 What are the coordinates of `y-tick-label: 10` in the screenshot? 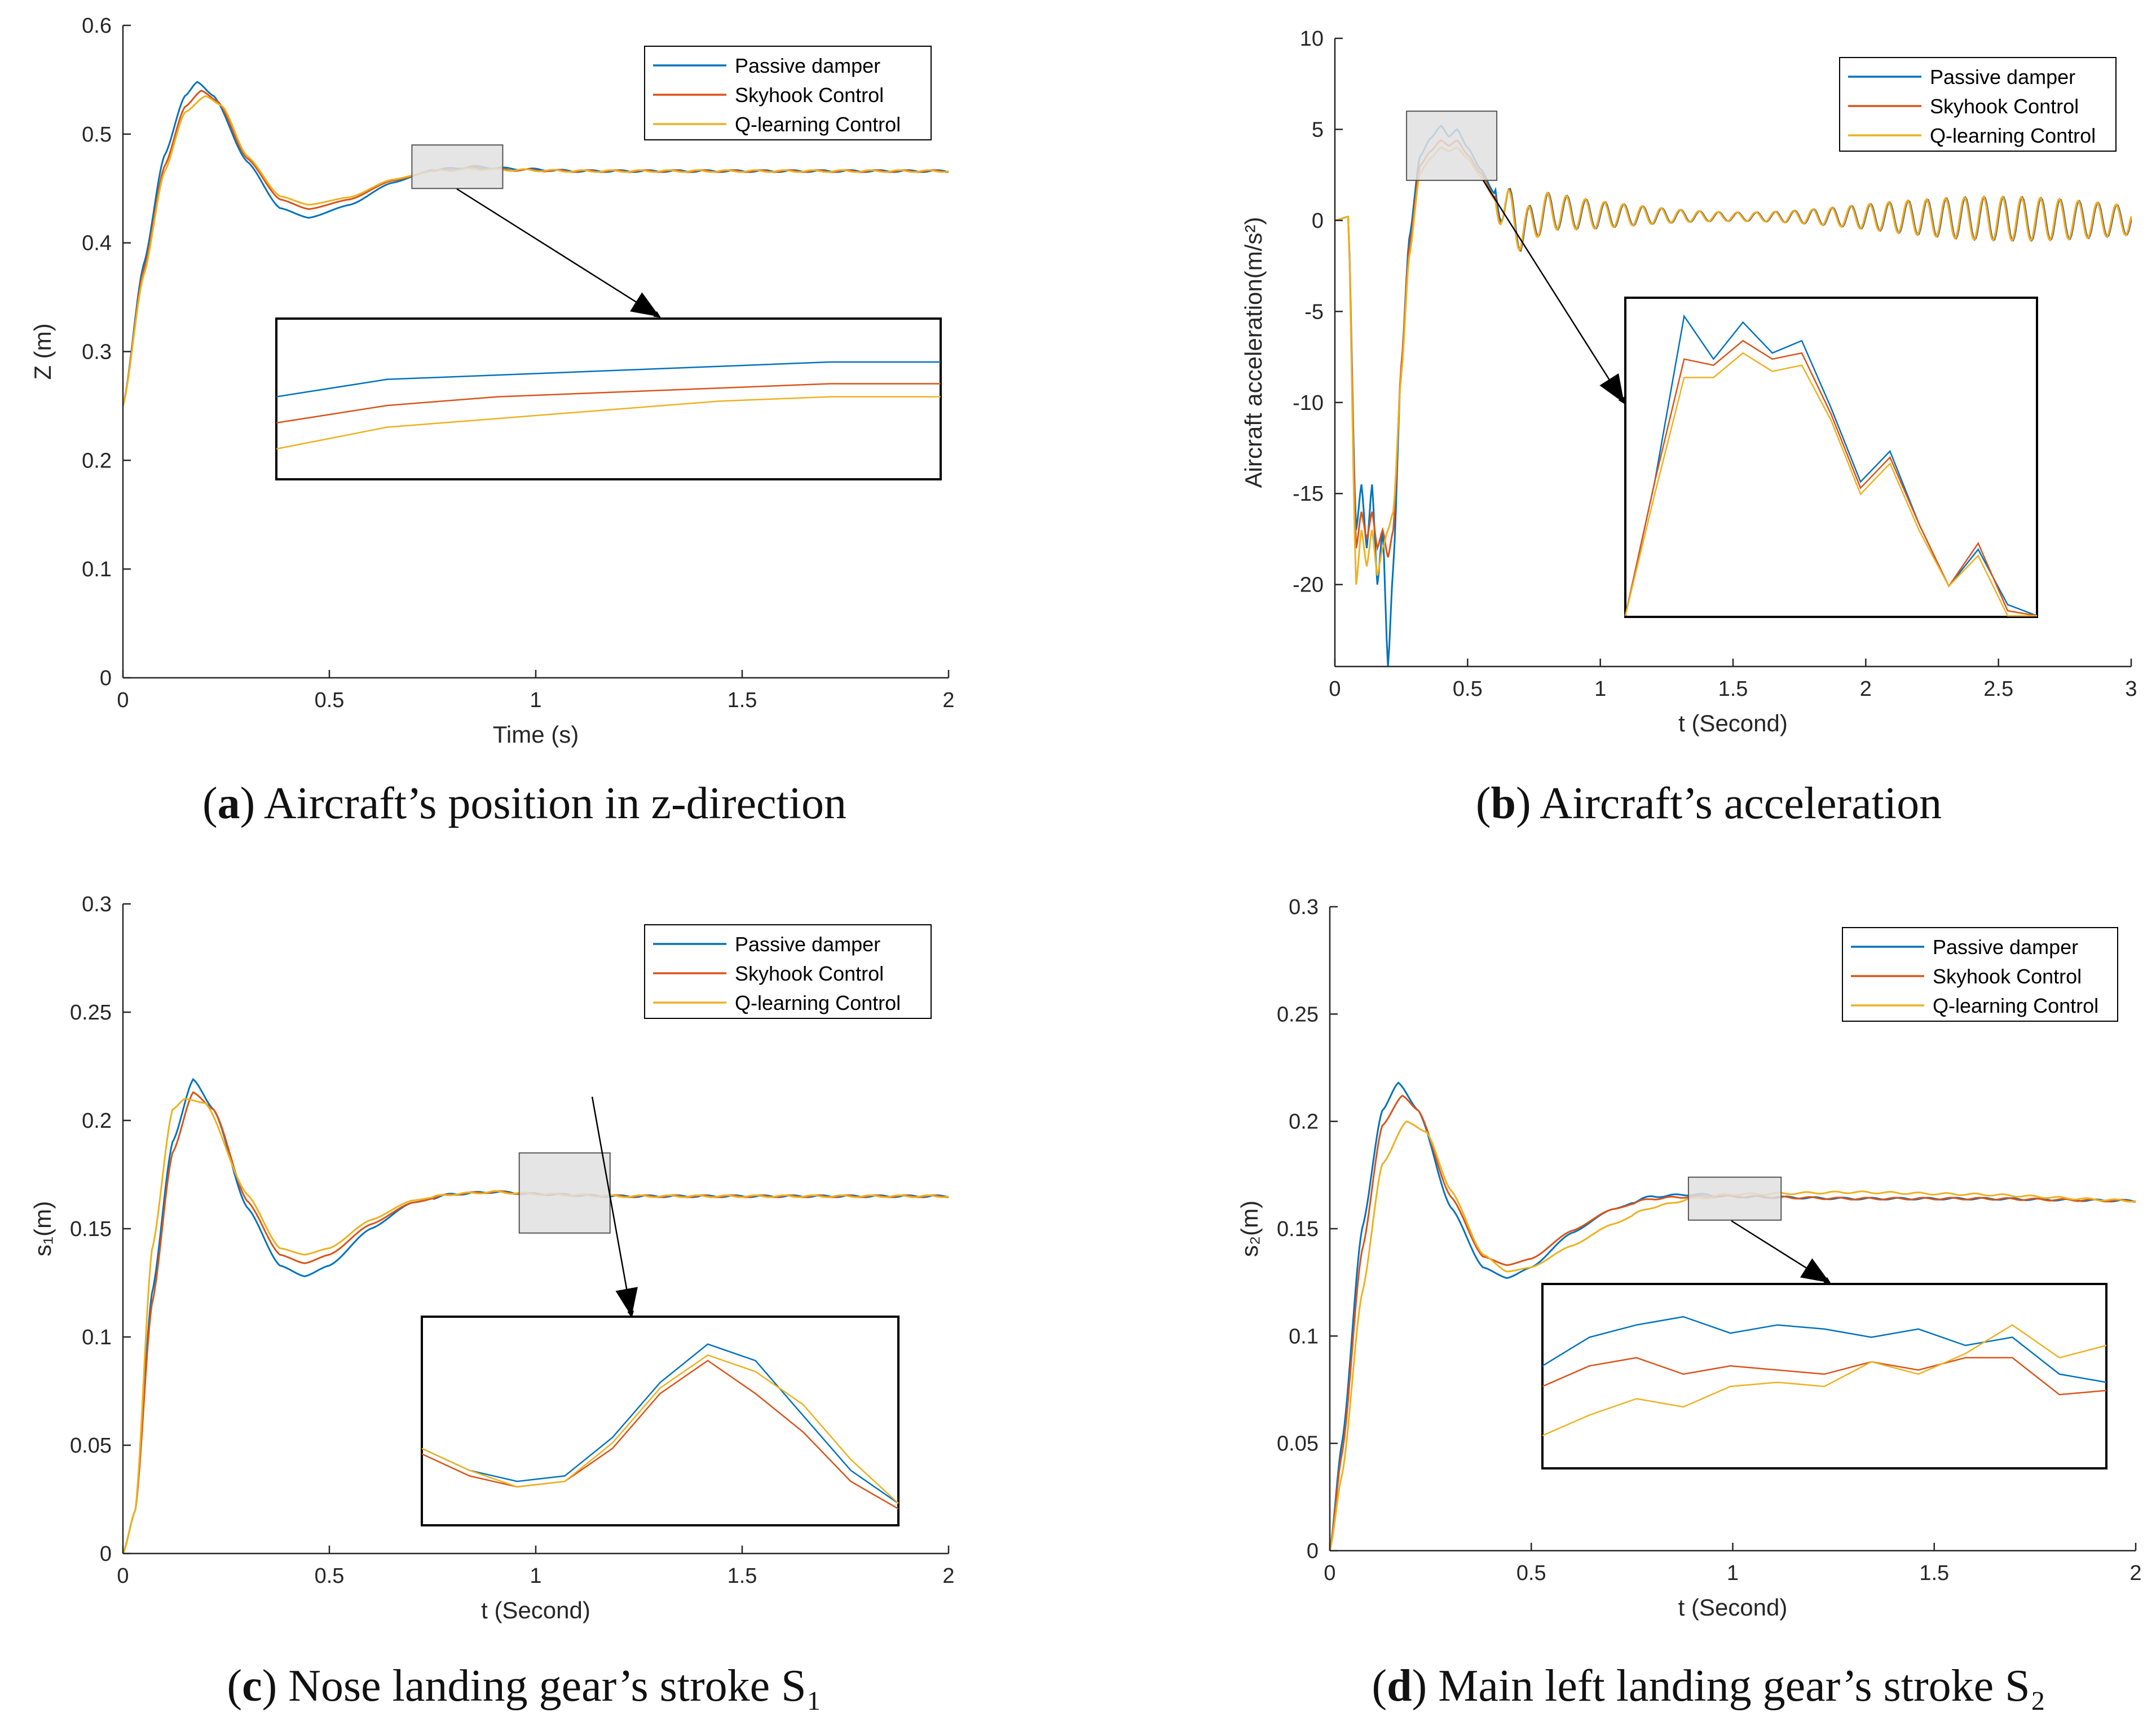 It's located at (1312, 39).